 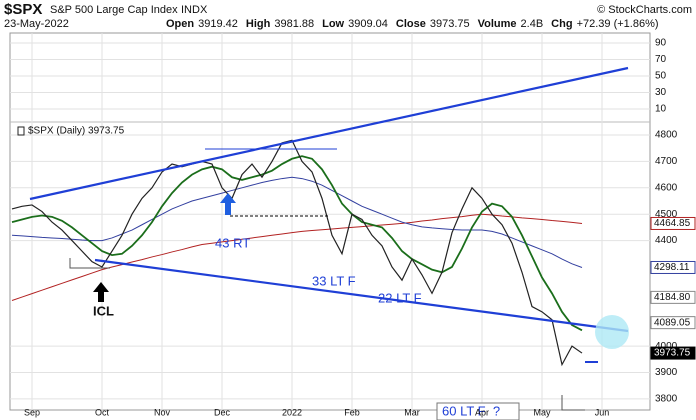 I want to click on x-tick-label: 2022, so click(x=292, y=412).